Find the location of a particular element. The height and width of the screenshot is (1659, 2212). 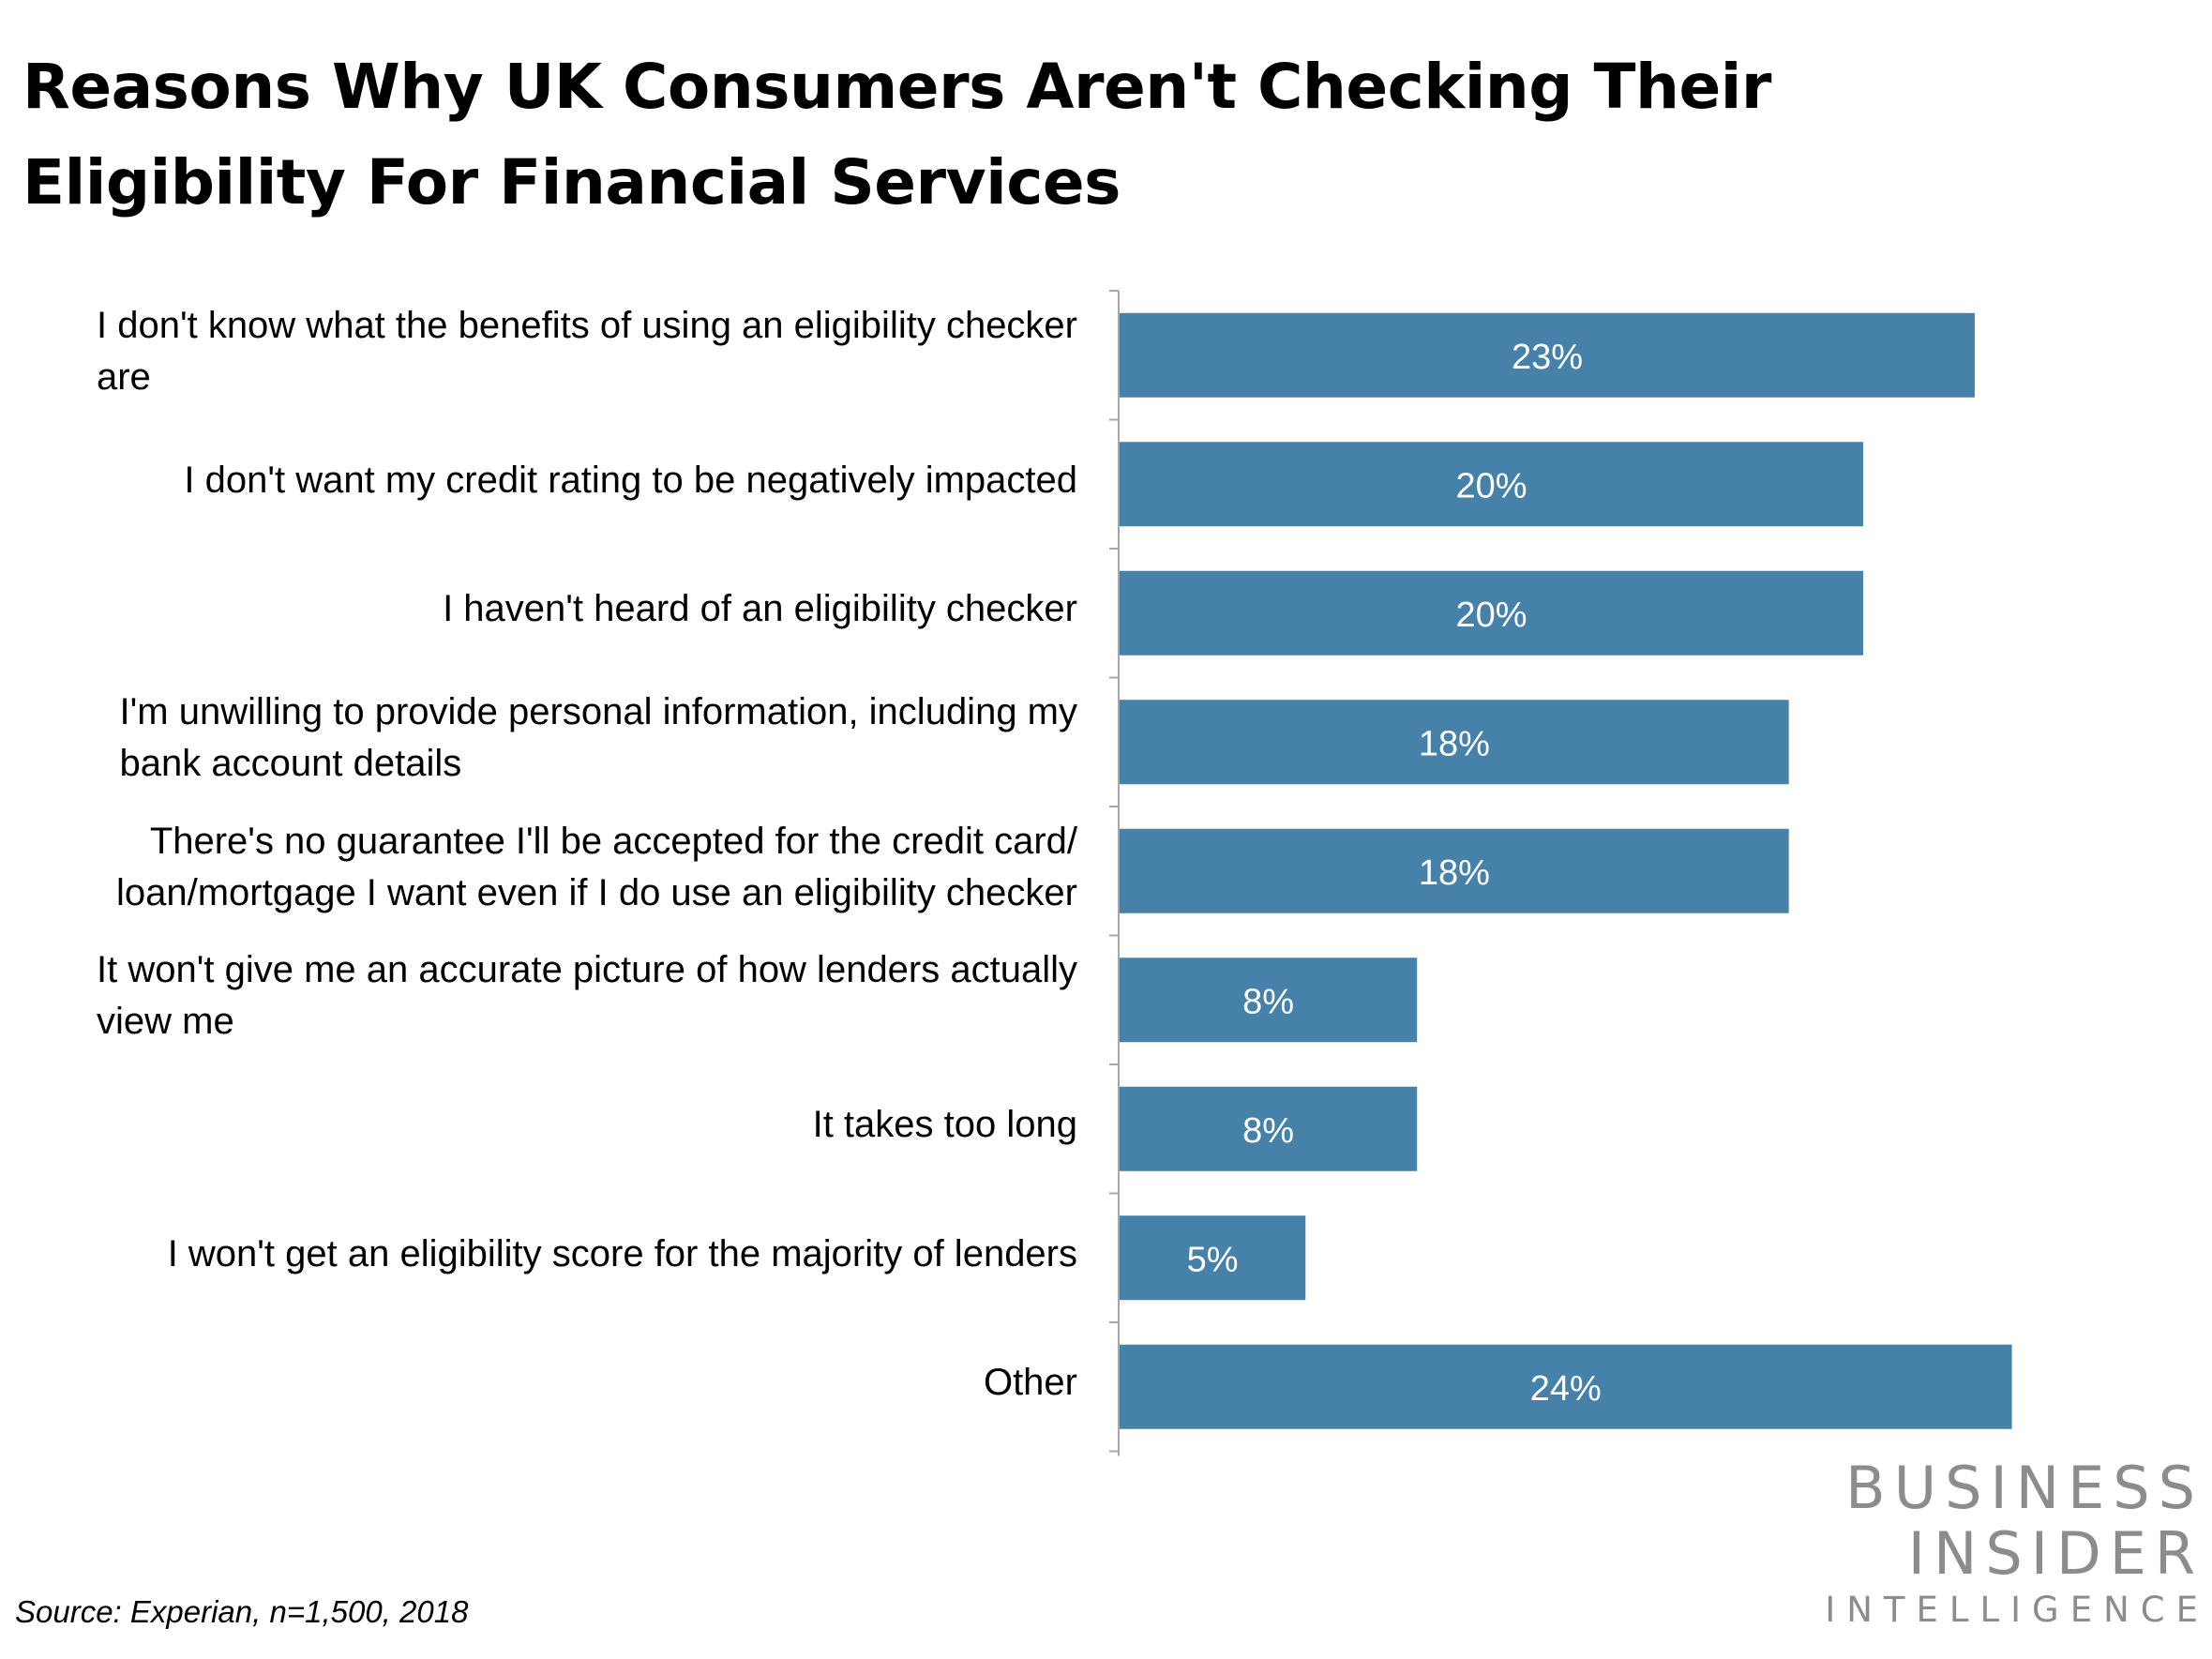

bar-value-label: 23% is located at coordinates (1547, 358).